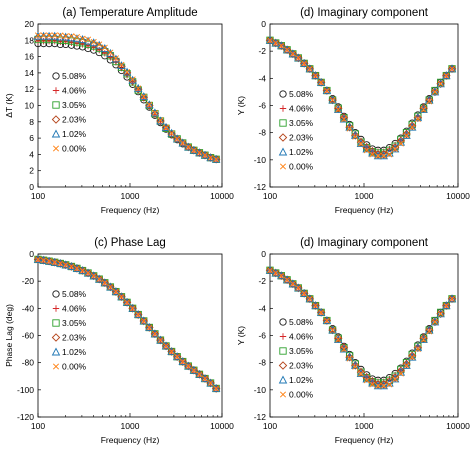  Describe the element at coordinates (130, 196) in the screenshot. I see `x-tick-label: 1000` at that location.